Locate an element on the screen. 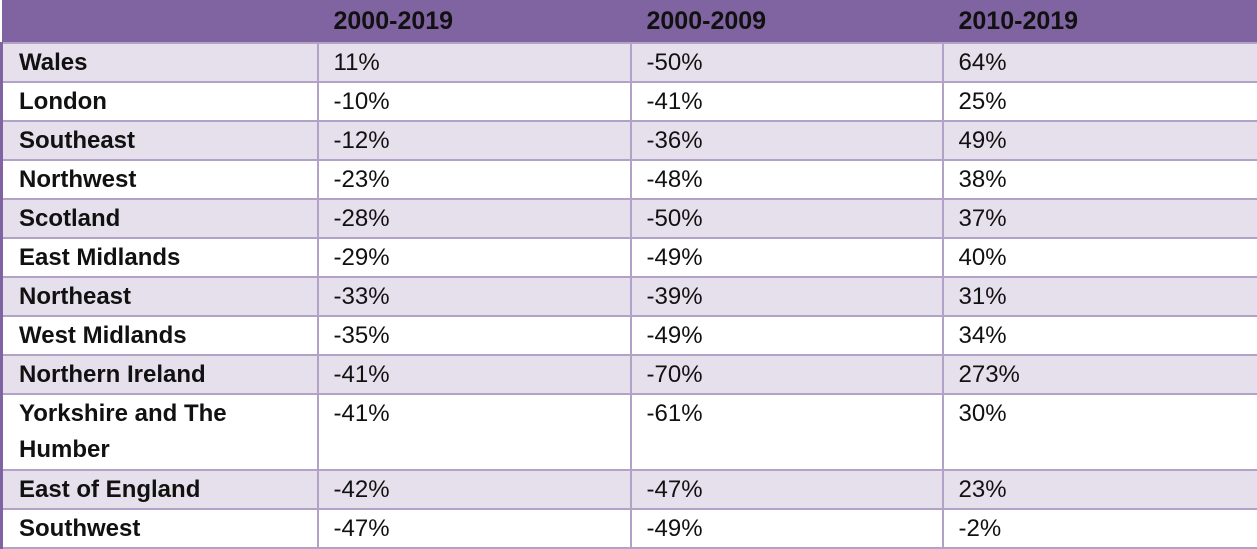 Image resolution: width=1257 pixels, height=549 pixels. value-cell-2010-2019: 49% is located at coordinates (1100, 140).